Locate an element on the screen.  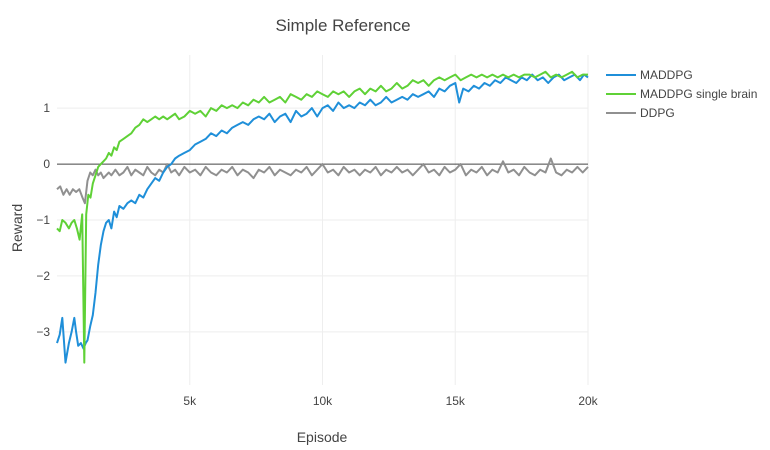
chart-title: Simple Reference is located at coordinates (342, 25).